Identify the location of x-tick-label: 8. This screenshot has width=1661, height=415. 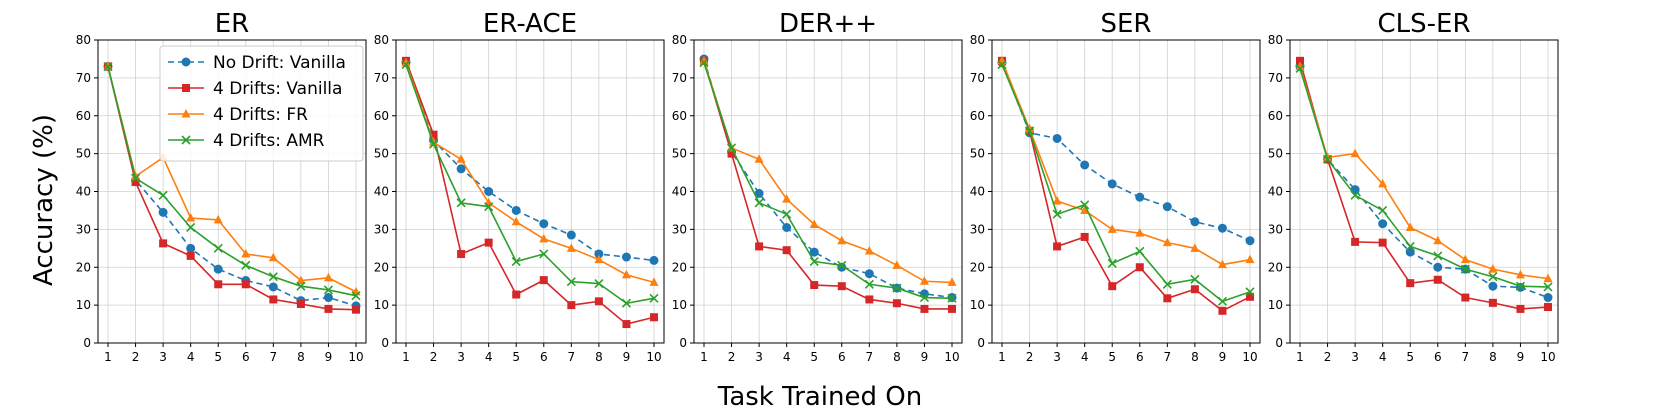
(1195, 357).